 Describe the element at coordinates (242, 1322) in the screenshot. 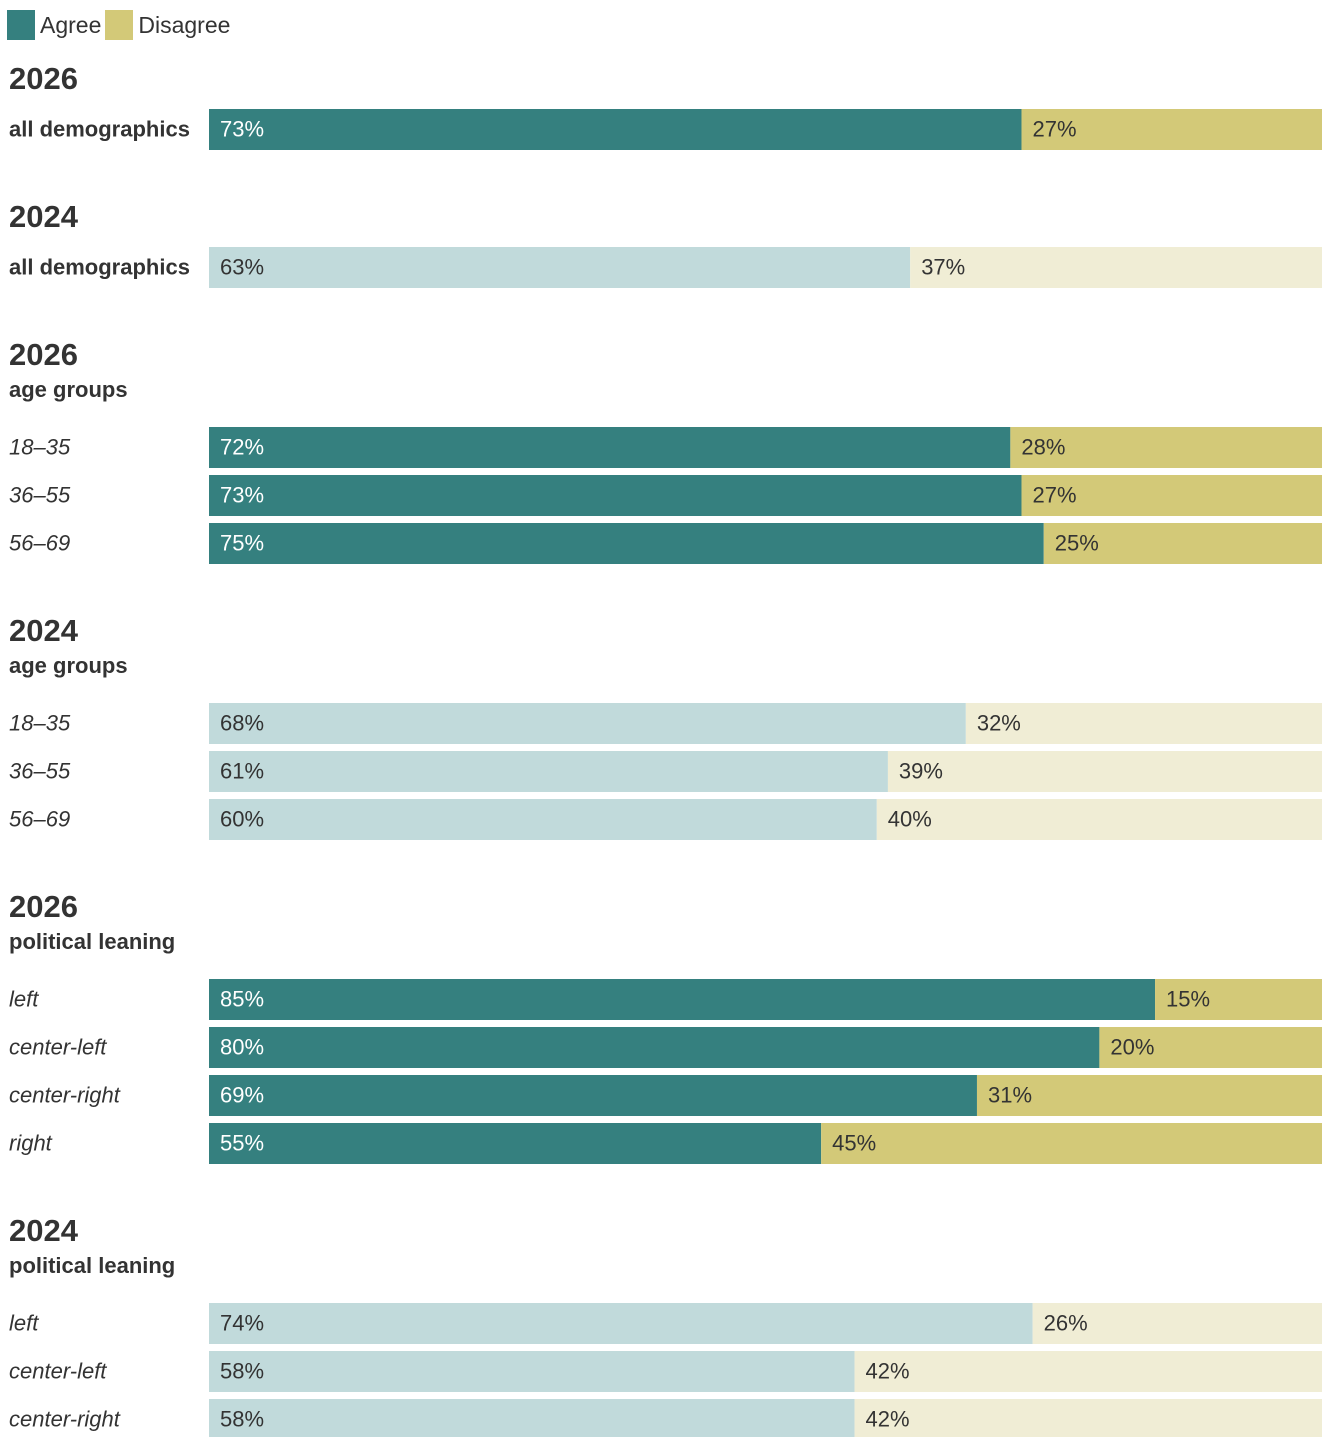

I see `bar-label-agree: 74%` at that location.